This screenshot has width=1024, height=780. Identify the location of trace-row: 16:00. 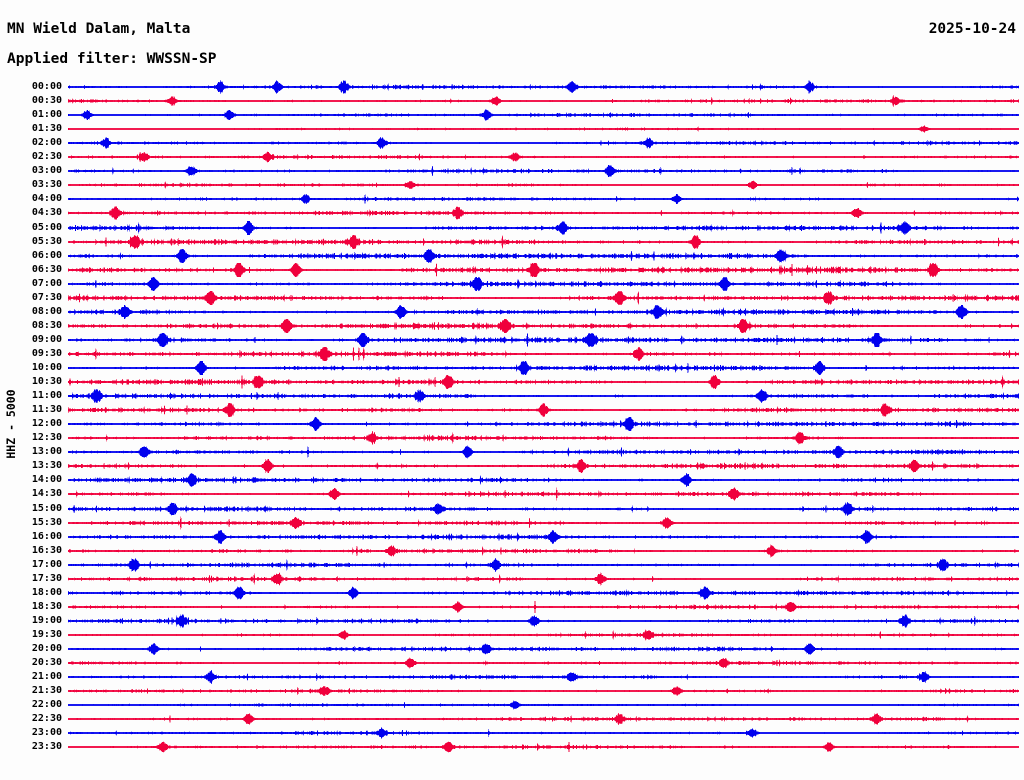
(512, 536).